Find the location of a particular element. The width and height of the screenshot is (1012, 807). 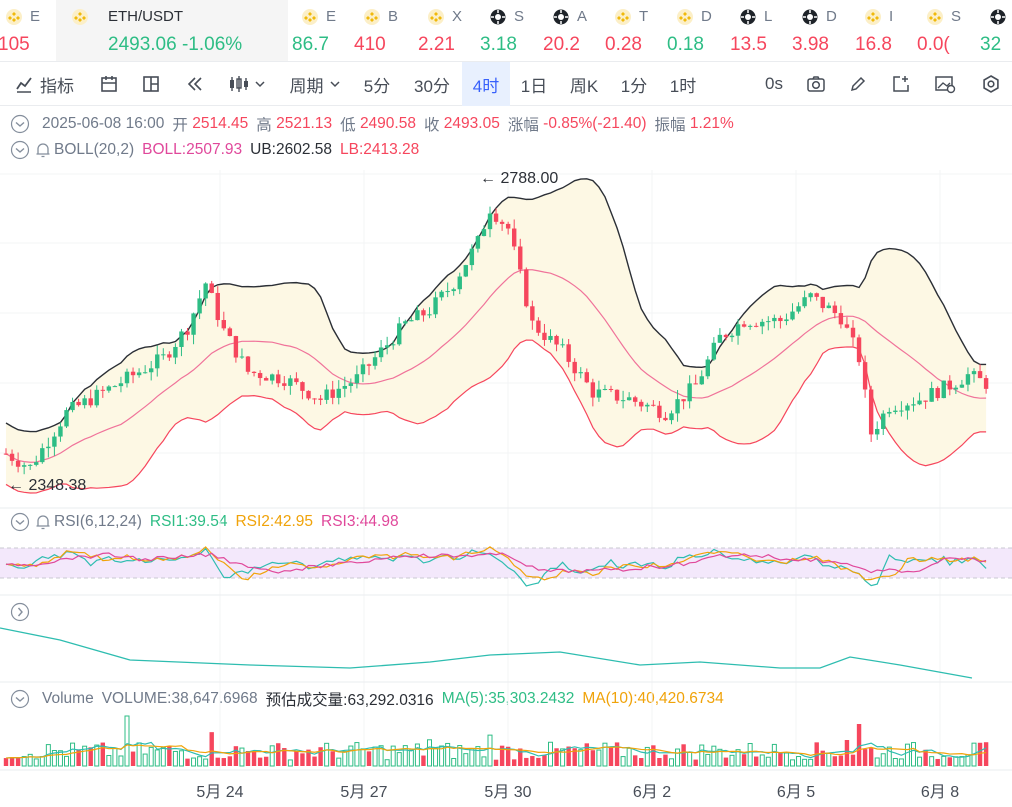

period-dropdown: 周期 is located at coordinates (315, 84).